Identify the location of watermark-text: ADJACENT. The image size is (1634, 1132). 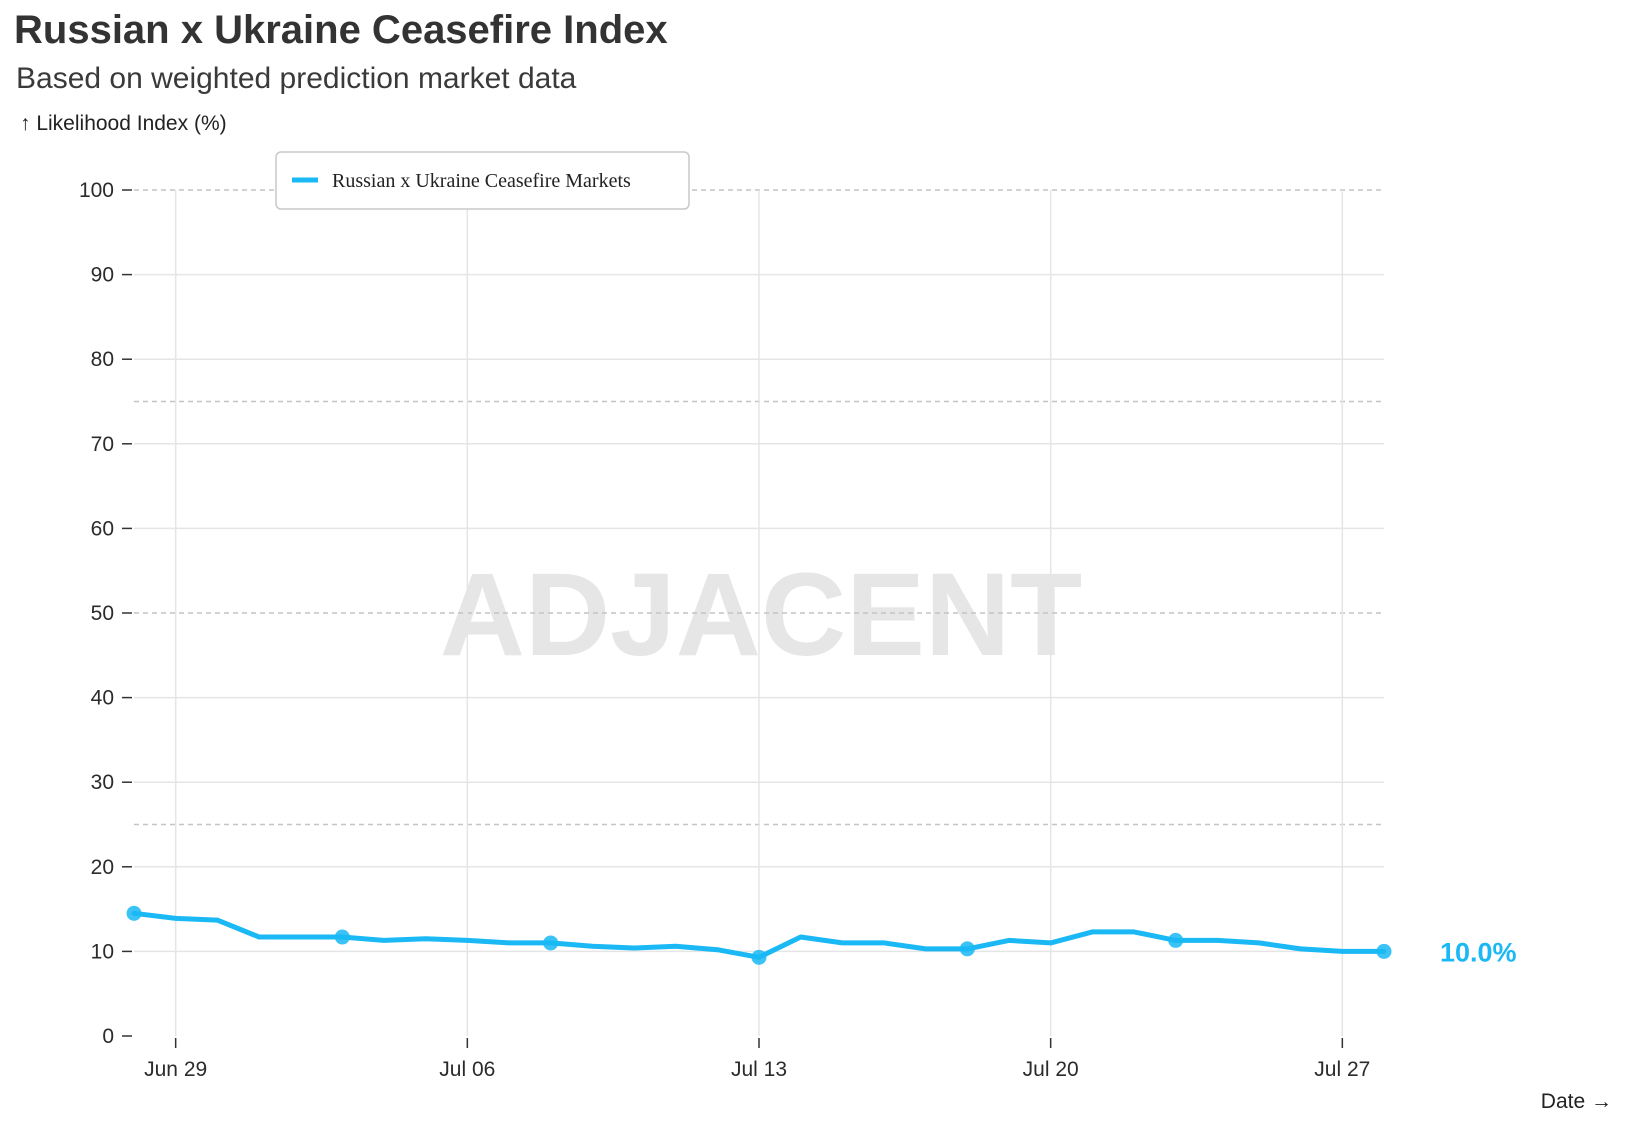
(761, 615).